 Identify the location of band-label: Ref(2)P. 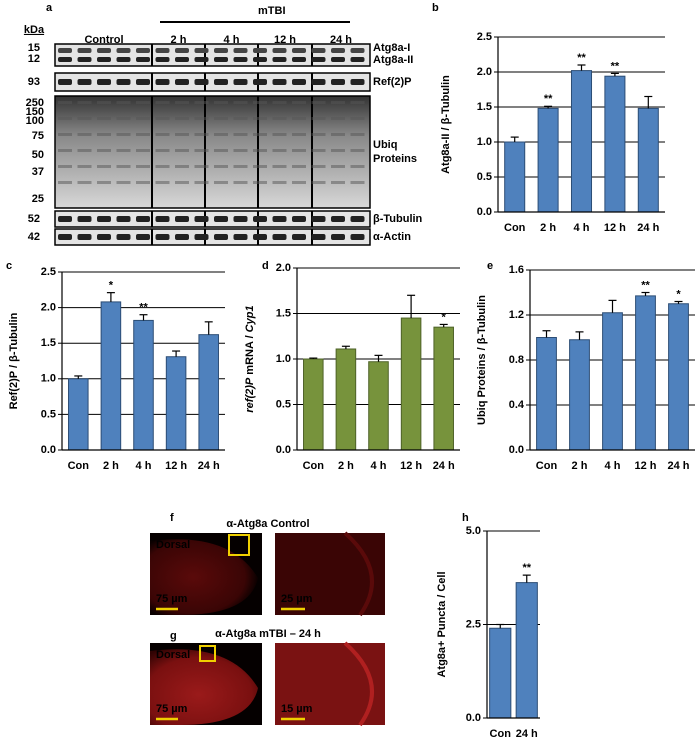
(392, 82).